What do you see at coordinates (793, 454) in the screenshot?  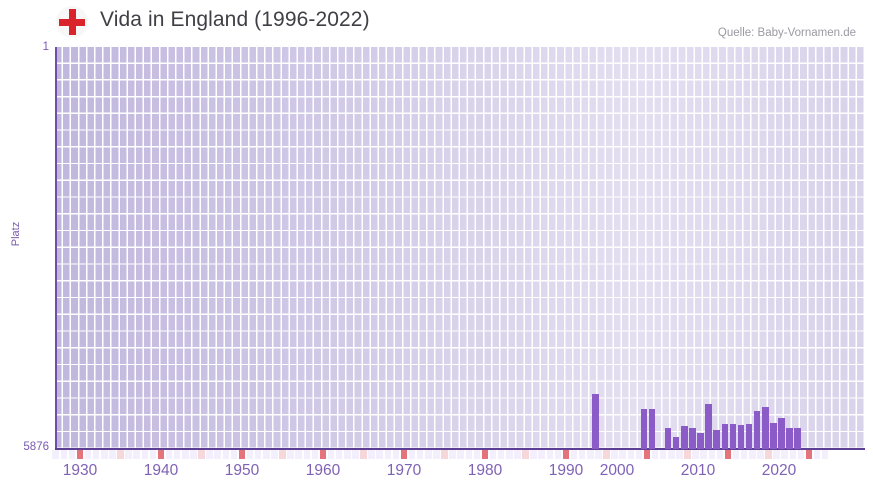 I see `x-tickmark-2018` at bounding box center [793, 454].